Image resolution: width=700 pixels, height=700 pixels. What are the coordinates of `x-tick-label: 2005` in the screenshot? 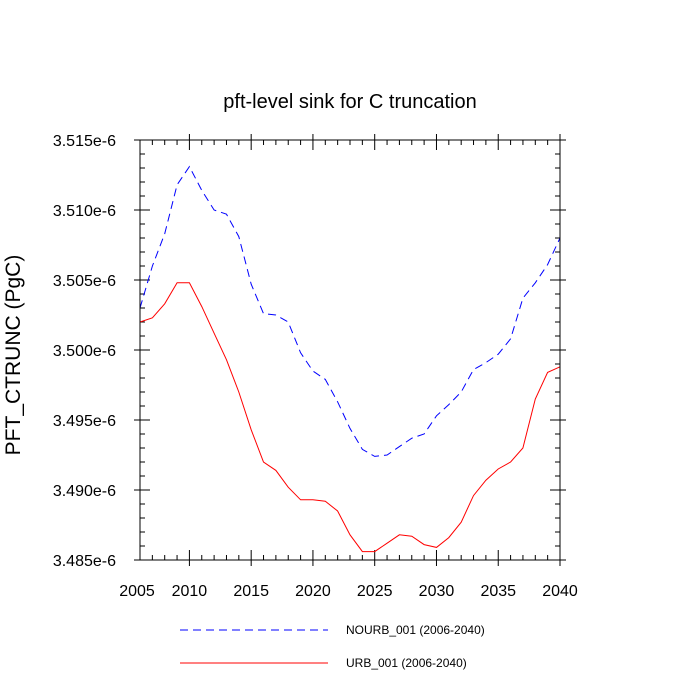 It's located at (137, 591).